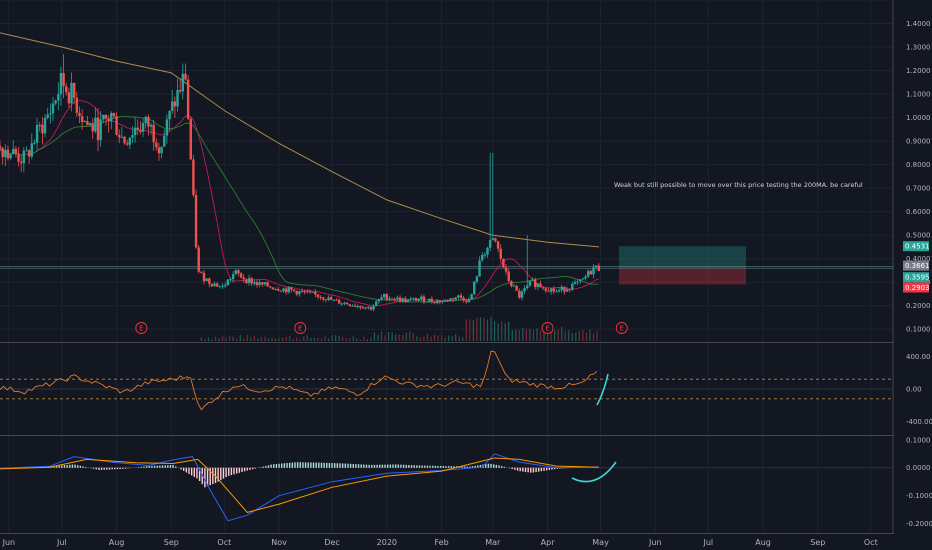  What do you see at coordinates (602, 389) in the screenshot?
I see `drawing-arc-oscillator` at bounding box center [602, 389].